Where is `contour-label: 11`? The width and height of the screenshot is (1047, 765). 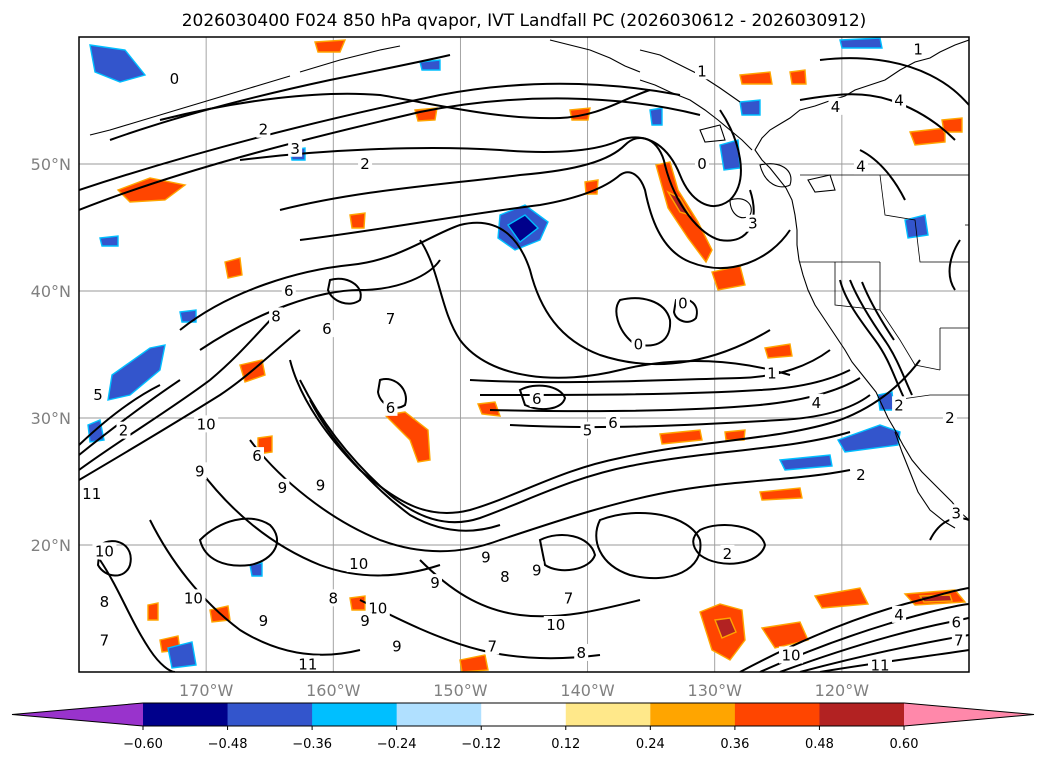 contour-label: 11 is located at coordinates (91, 494).